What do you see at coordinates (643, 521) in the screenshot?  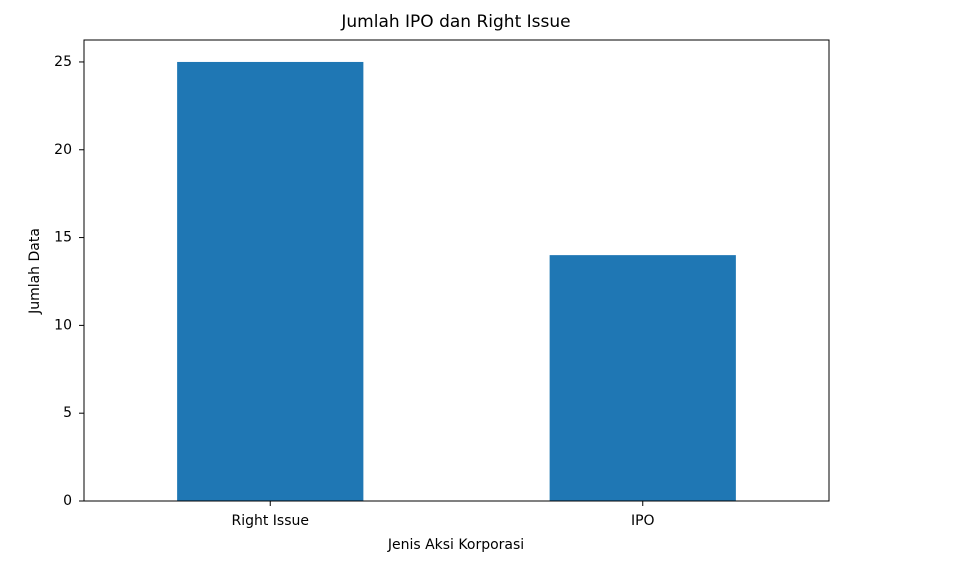 I see `x-tick-label: IPO` at bounding box center [643, 521].